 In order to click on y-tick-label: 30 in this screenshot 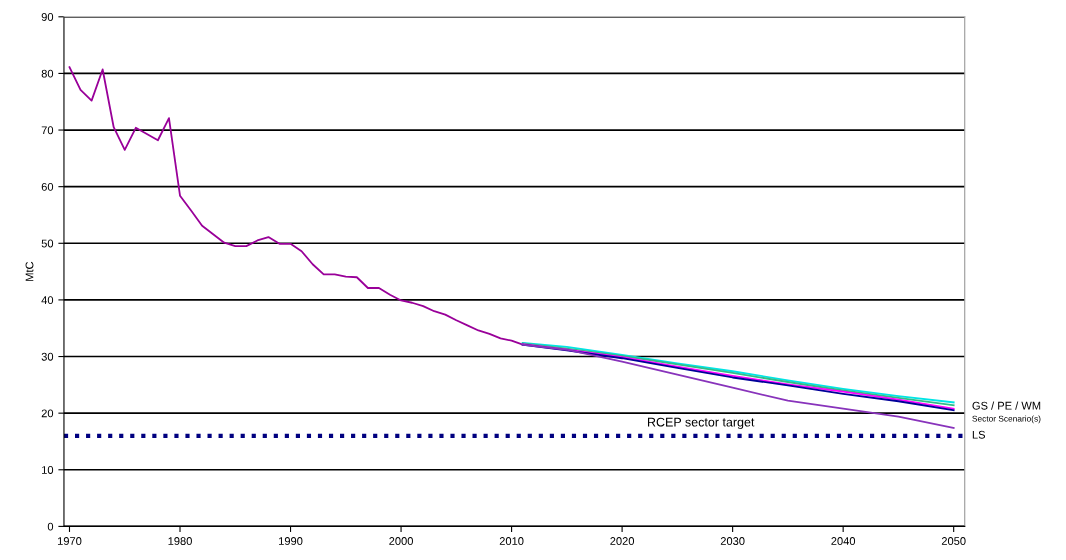, I will do `click(47, 356)`.